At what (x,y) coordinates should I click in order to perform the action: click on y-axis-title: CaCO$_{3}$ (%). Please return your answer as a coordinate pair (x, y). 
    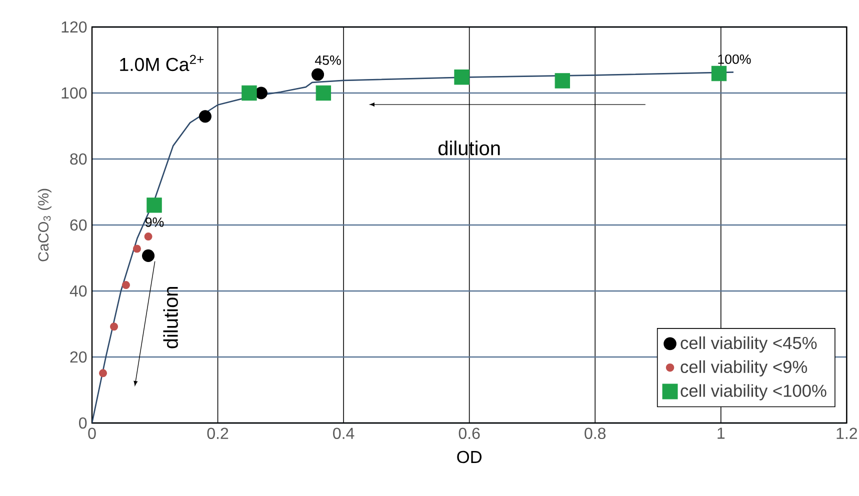
    Looking at the image, I should click on (45, 225).